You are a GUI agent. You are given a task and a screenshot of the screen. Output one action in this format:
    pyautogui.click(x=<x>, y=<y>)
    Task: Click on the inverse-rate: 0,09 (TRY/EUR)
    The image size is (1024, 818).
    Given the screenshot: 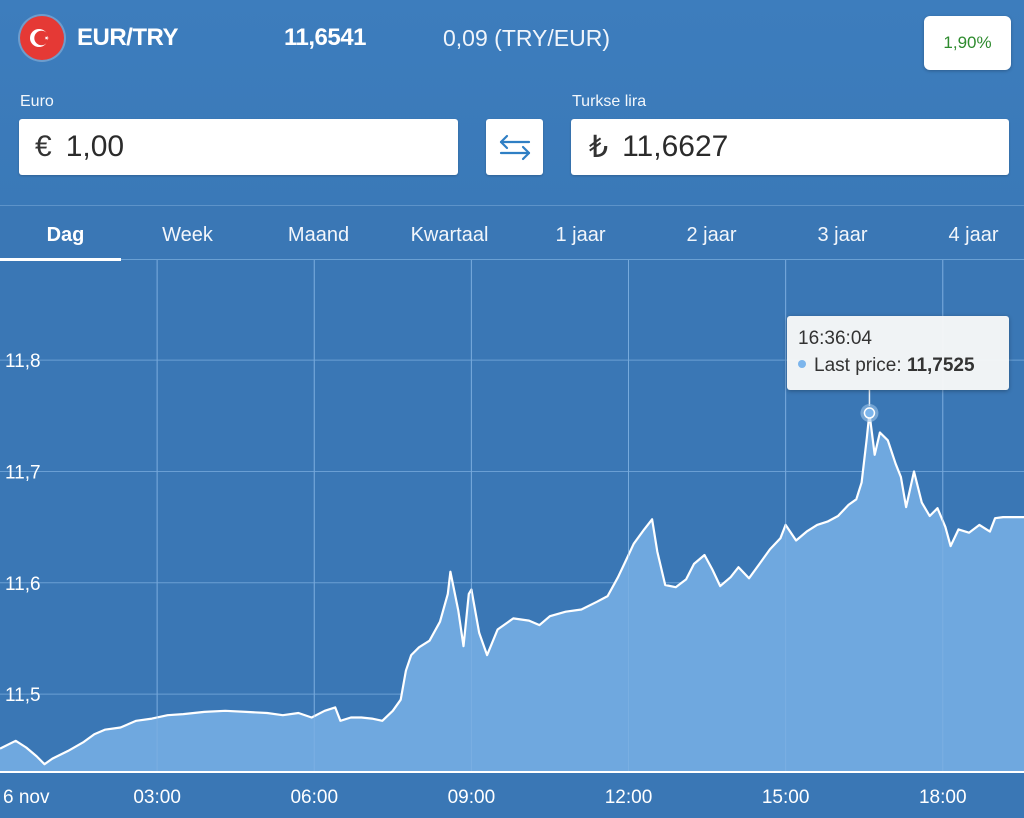 What is the action you would take?
    pyautogui.click(x=527, y=38)
    